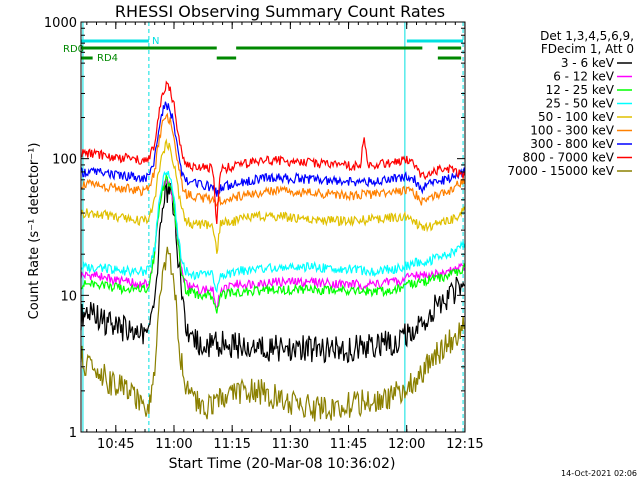 This screenshot has width=640, height=480. Describe the element at coordinates (588, 63) in the screenshot. I see `legend-label: 3 - 6 keV` at that location.